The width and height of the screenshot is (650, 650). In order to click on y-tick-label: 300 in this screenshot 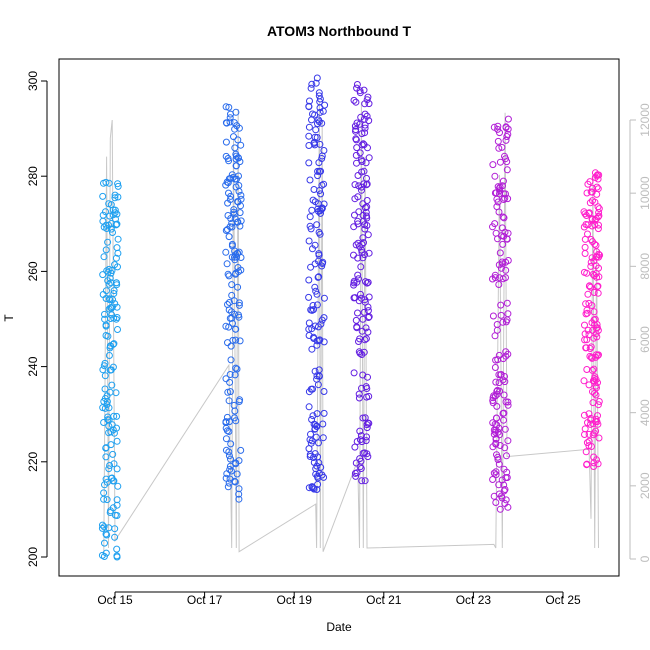, I will do `click(33, 81)`.